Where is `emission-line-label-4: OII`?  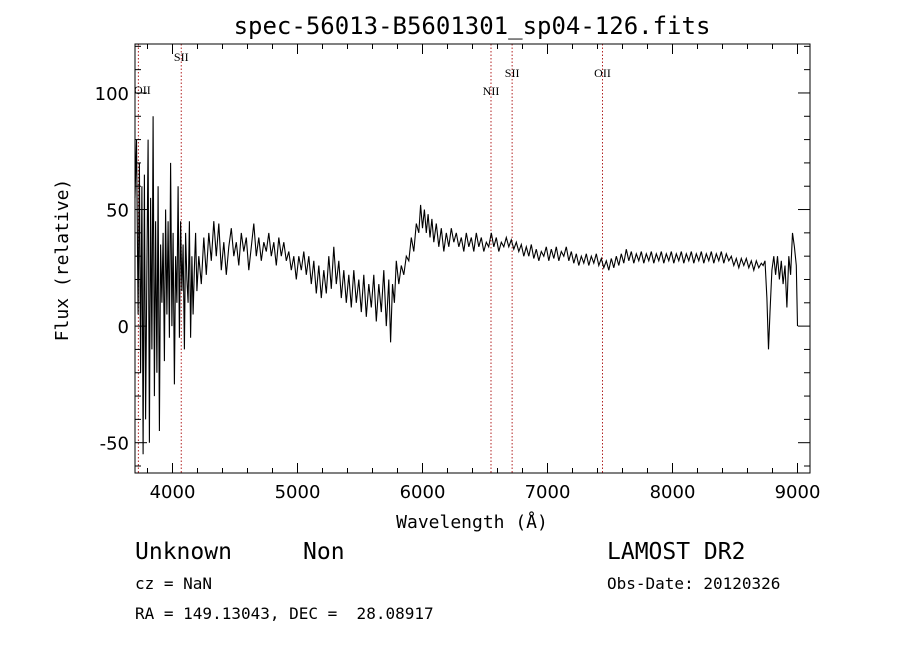 emission-line-label-4: OII is located at coordinates (602, 73).